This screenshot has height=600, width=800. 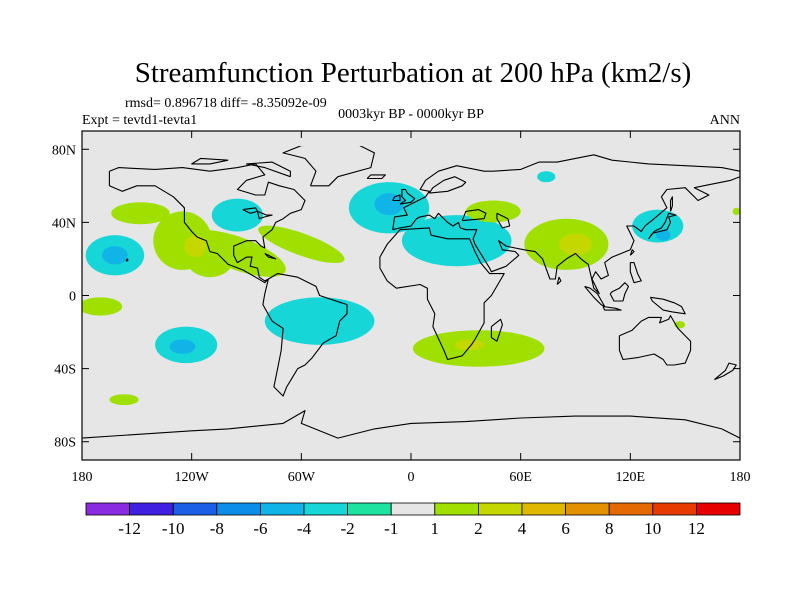 What do you see at coordinates (304, 528) in the screenshot?
I see `colorbar-label-5: -4` at bounding box center [304, 528].